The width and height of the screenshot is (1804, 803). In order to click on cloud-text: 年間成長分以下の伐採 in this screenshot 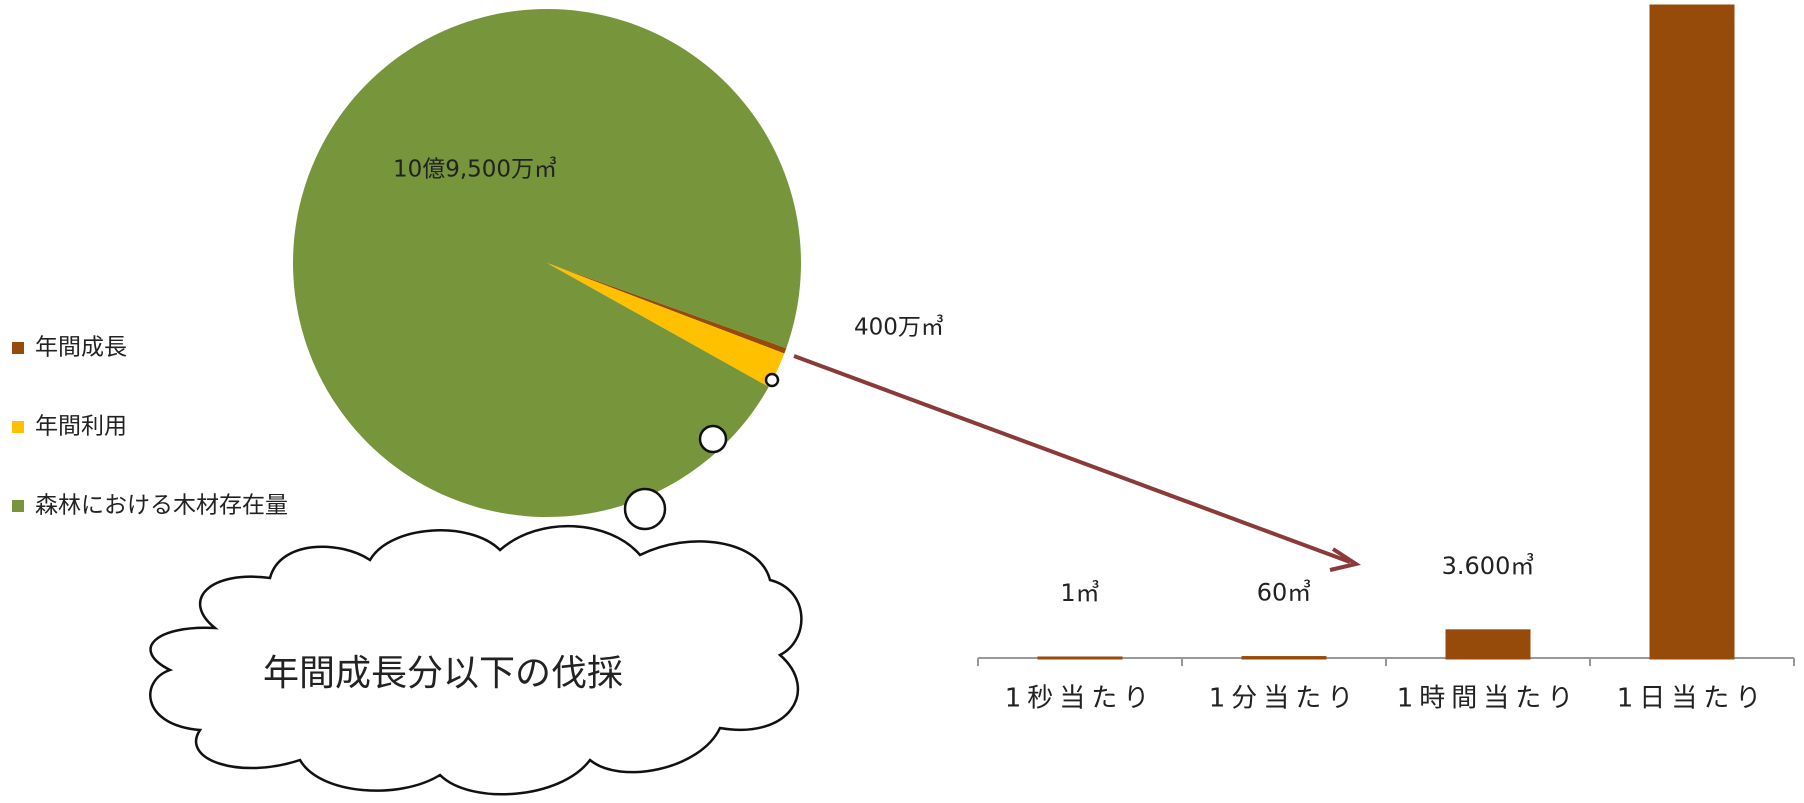, I will do `click(443, 673)`.